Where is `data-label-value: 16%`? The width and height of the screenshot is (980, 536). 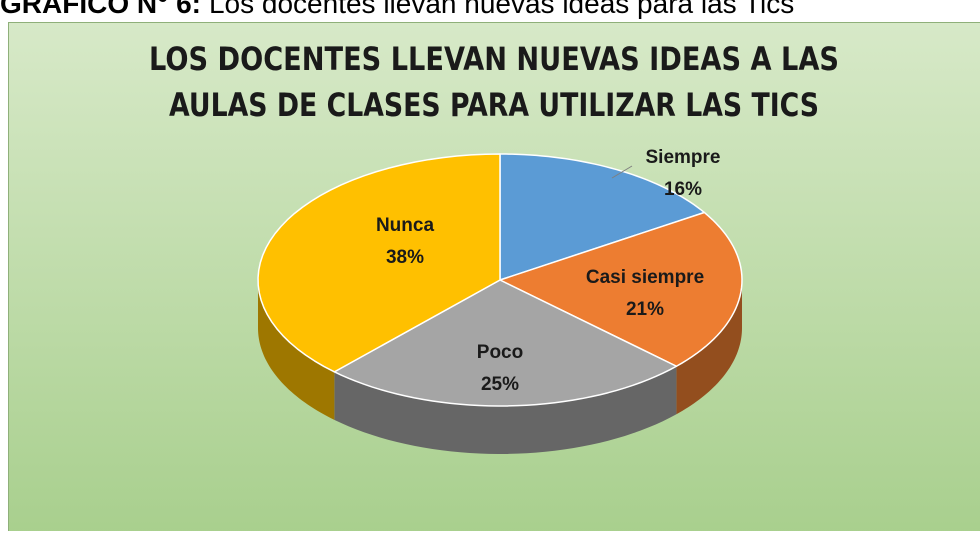 data-label-value: 16% is located at coordinates (683, 189).